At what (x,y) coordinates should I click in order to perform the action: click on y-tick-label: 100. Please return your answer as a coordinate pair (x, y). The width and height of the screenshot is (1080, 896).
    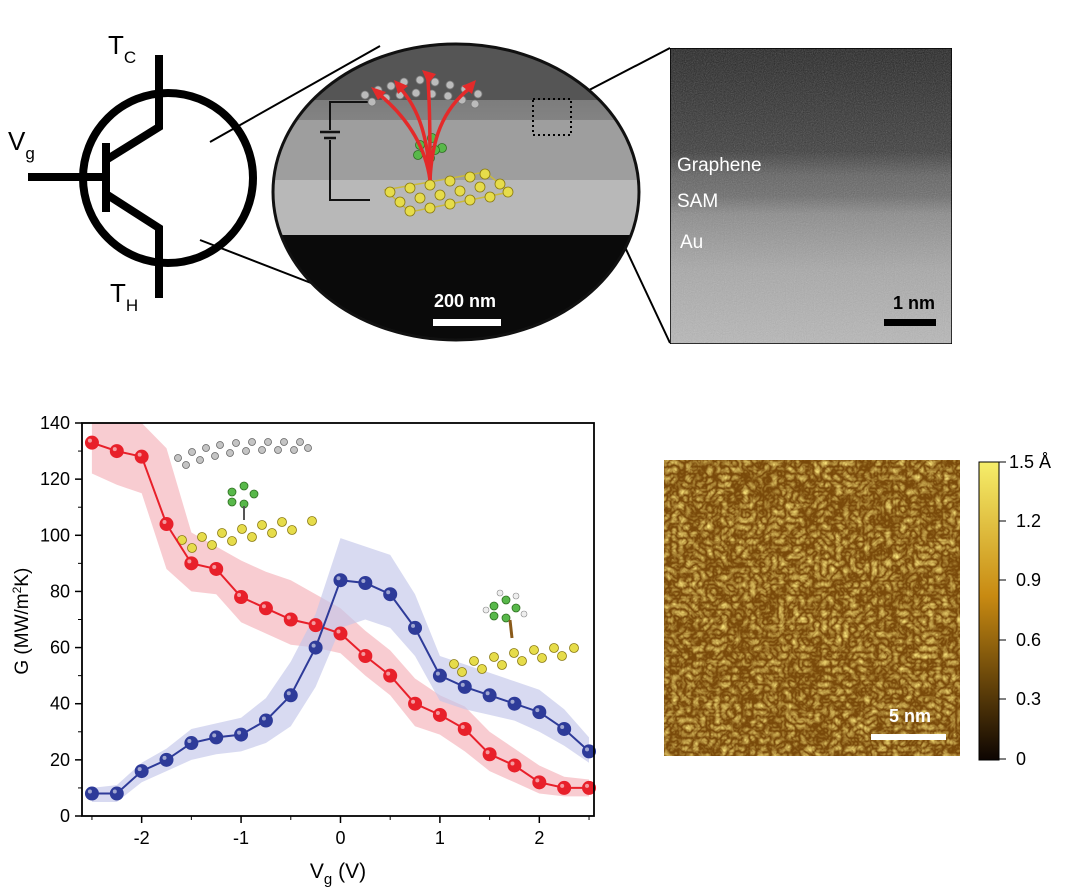
    Looking at the image, I should click on (55, 535).